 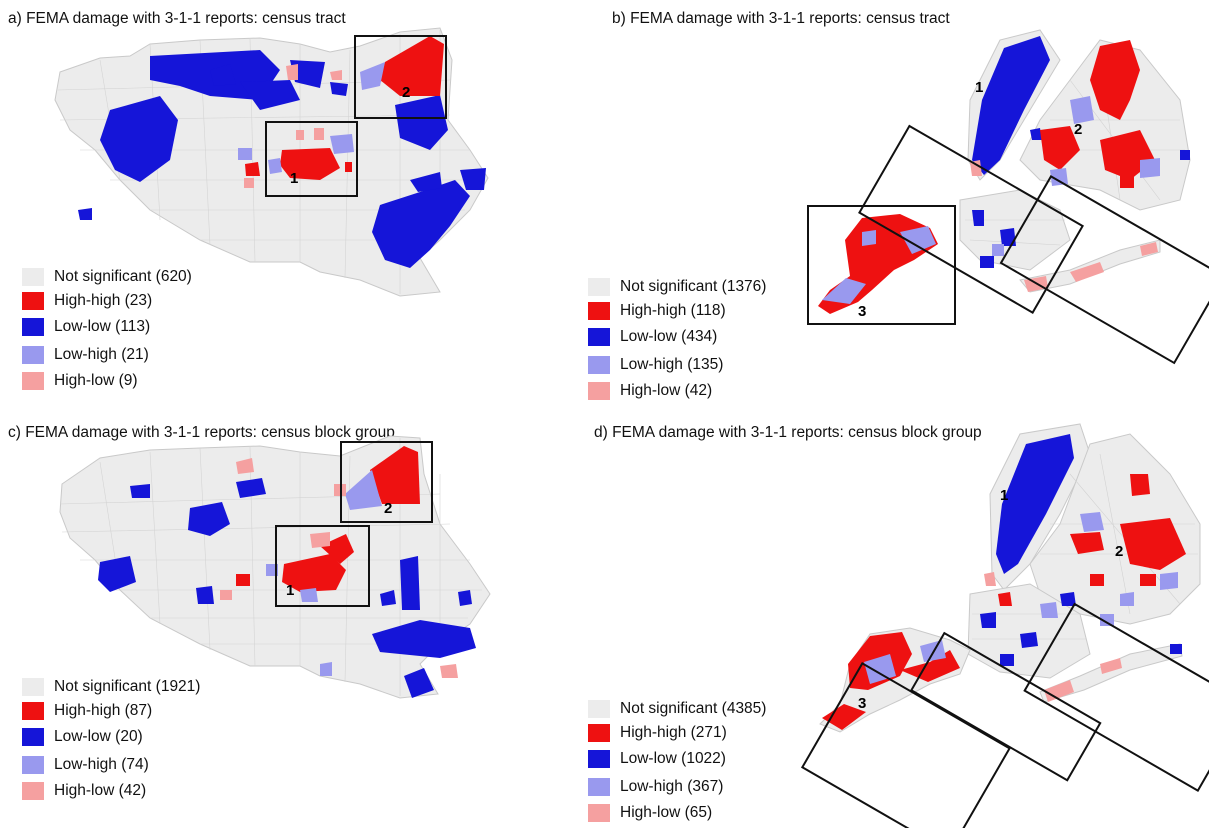 I want to click on legend-label: Low-low (20), so click(x=98, y=736).